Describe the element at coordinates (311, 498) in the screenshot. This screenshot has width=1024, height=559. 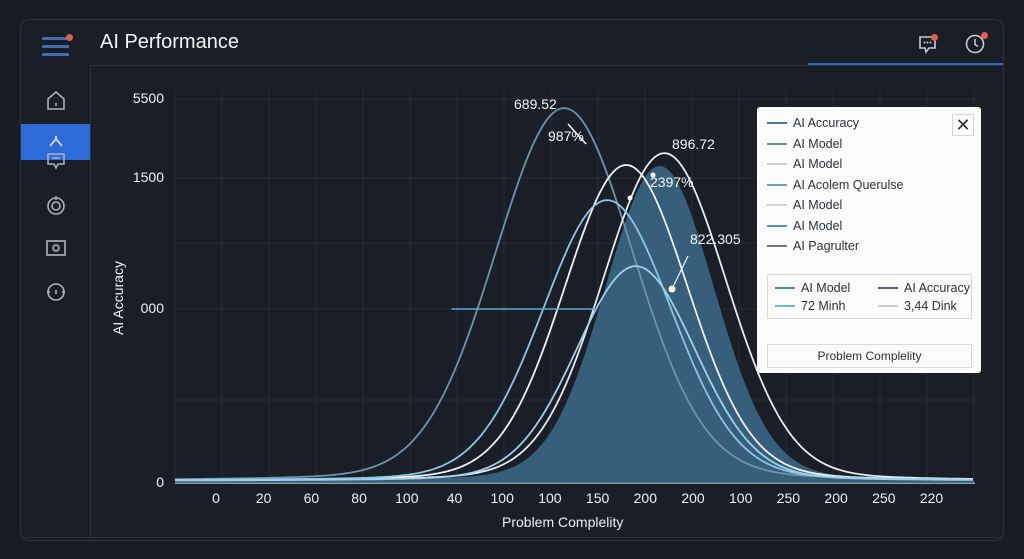
I see `x-tick-label: 60` at that location.